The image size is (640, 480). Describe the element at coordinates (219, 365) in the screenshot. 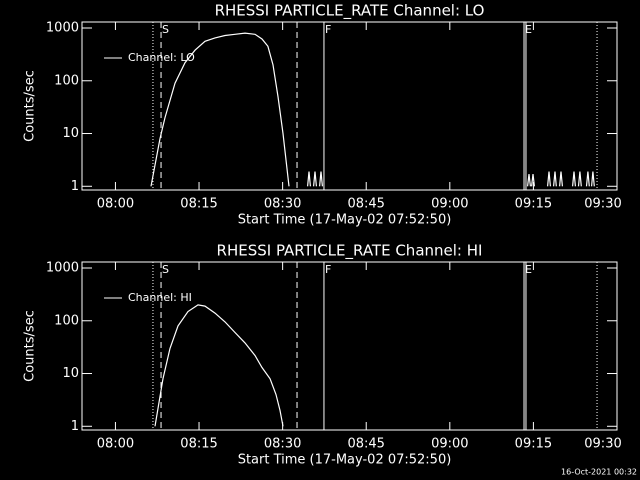

I see `data-line` at that location.